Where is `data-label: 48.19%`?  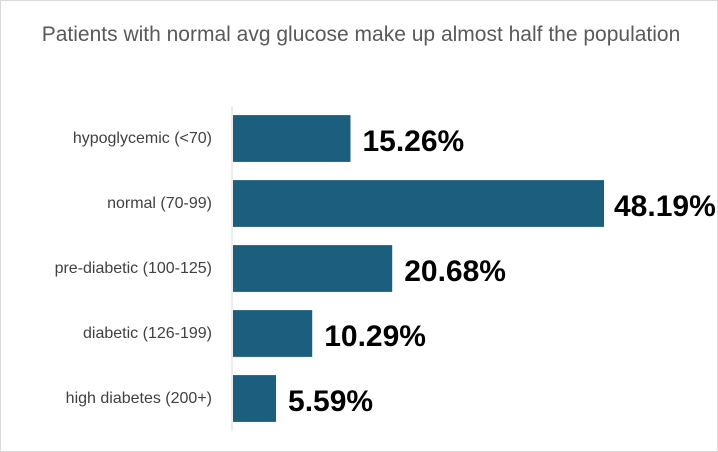
data-label: 48.19% is located at coordinates (665, 206).